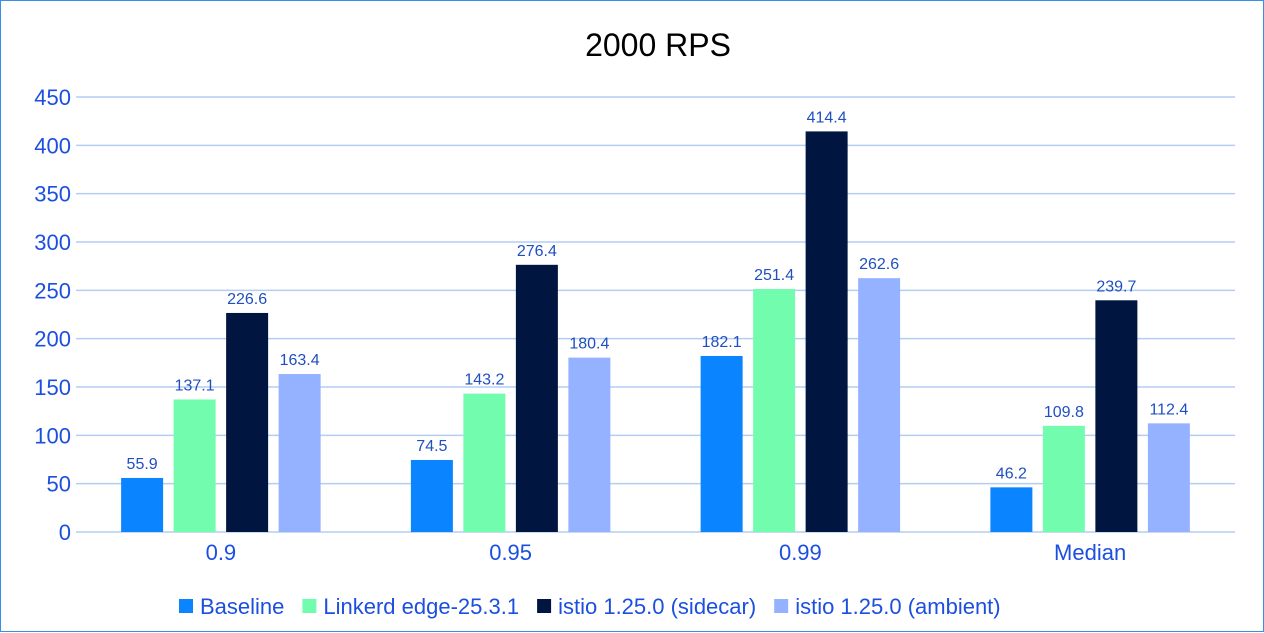 This screenshot has width=1264, height=633. What do you see at coordinates (300, 360) in the screenshot?
I see `data-label: 163.4` at bounding box center [300, 360].